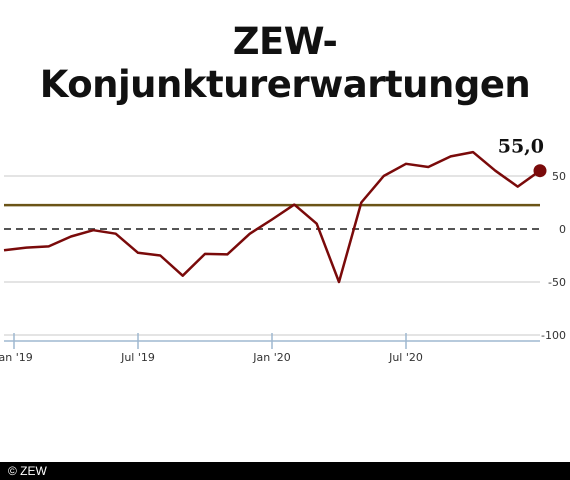 The image size is (570, 480). I want to click on y-tick-label-0: 50, so click(559, 176).